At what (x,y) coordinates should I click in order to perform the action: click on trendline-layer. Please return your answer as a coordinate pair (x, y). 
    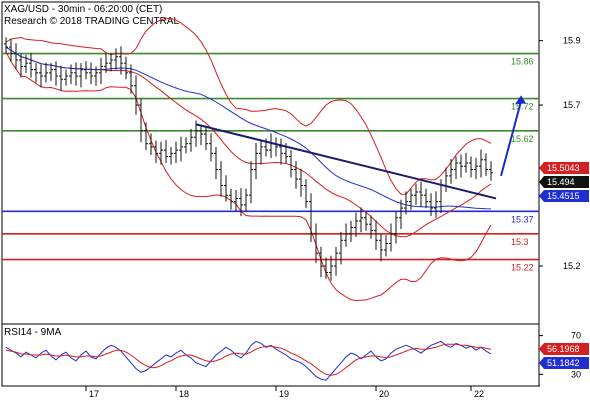
    Looking at the image, I should click on (360, 147).